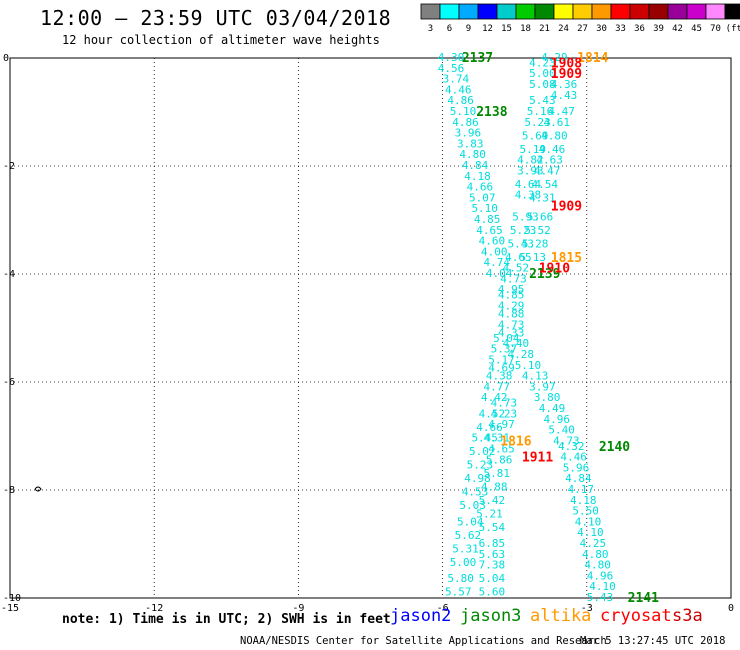  What do you see at coordinates (687, 616) in the screenshot?
I see `legend-s3a: s3a` at bounding box center [687, 616].